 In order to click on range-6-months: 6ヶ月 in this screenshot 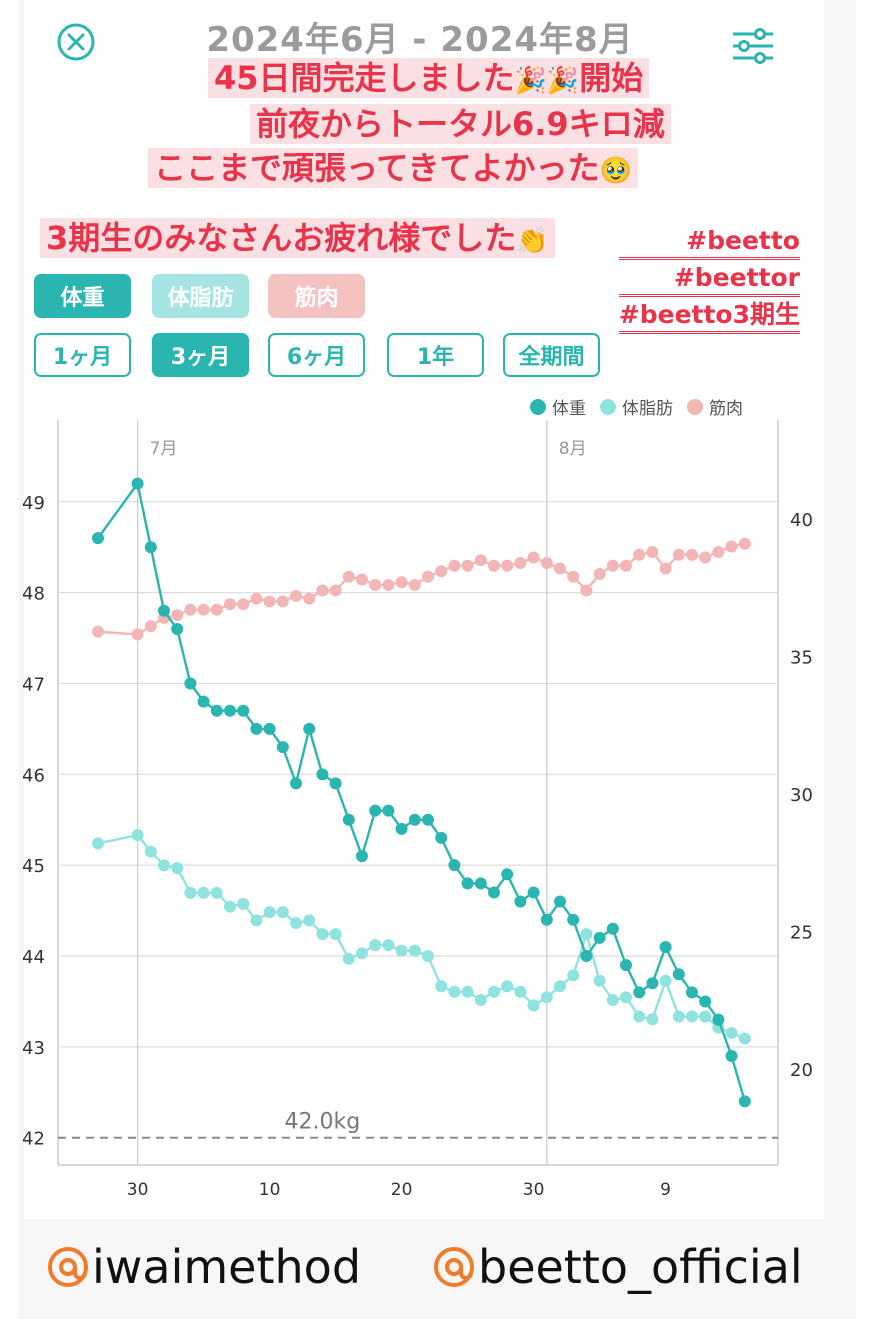, I will do `click(316, 355)`.